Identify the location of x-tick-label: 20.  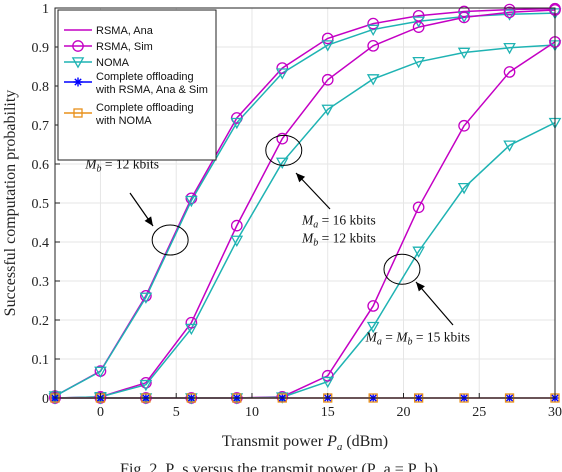
(403, 412).